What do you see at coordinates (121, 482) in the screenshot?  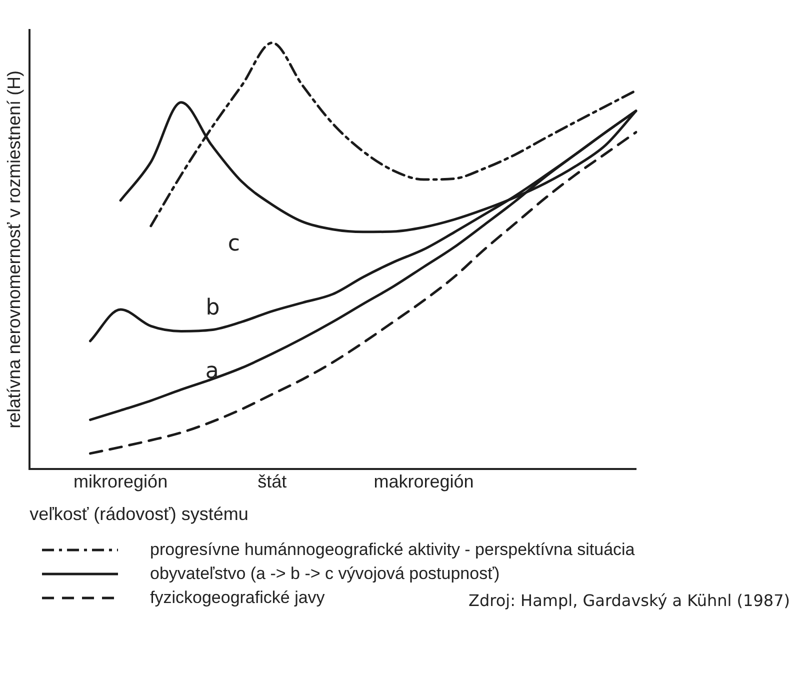 I see `x-tick-label: mikroregión` at bounding box center [121, 482].